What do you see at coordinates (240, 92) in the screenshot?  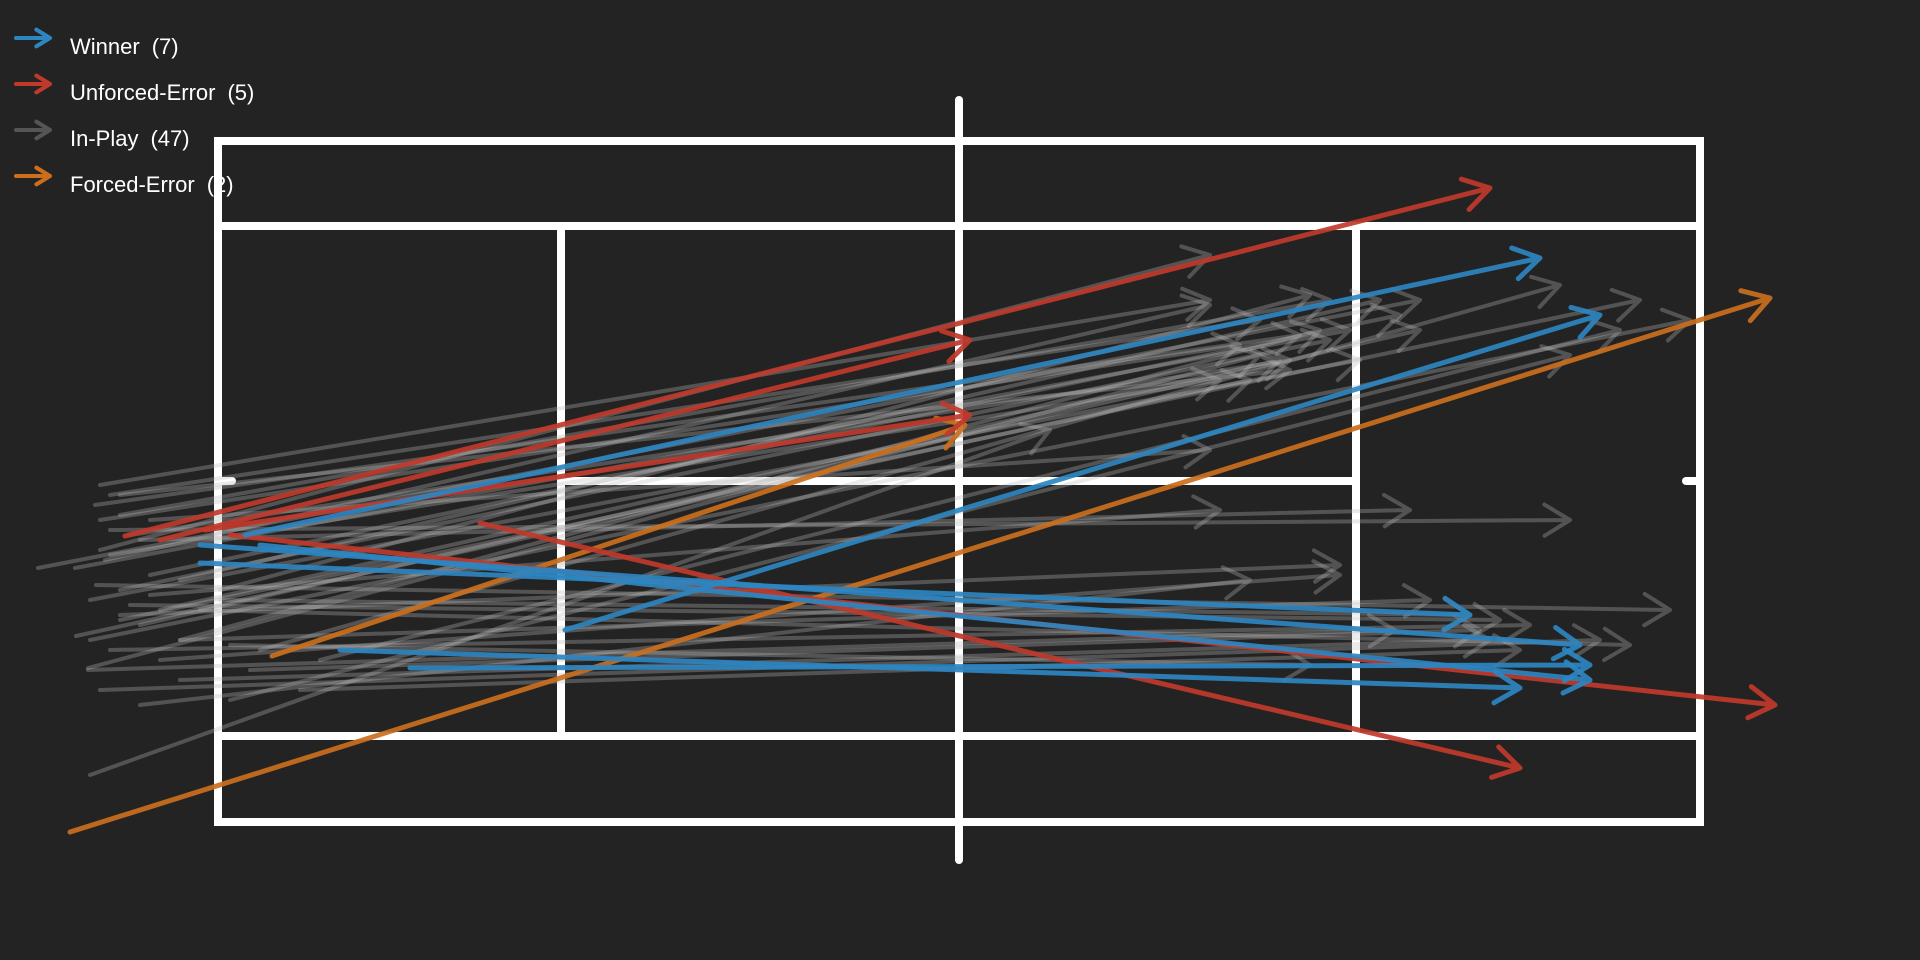 I see `legend-count-unforced-error: (5)` at bounding box center [240, 92].